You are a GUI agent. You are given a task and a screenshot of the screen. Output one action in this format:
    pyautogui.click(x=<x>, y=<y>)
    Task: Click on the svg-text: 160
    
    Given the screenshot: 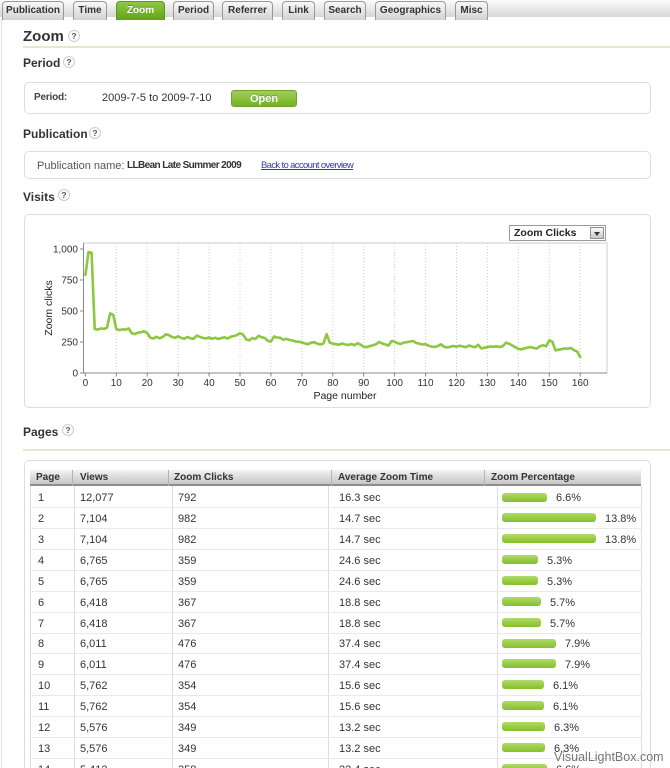 What is the action you would take?
    pyautogui.click(x=580, y=383)
    